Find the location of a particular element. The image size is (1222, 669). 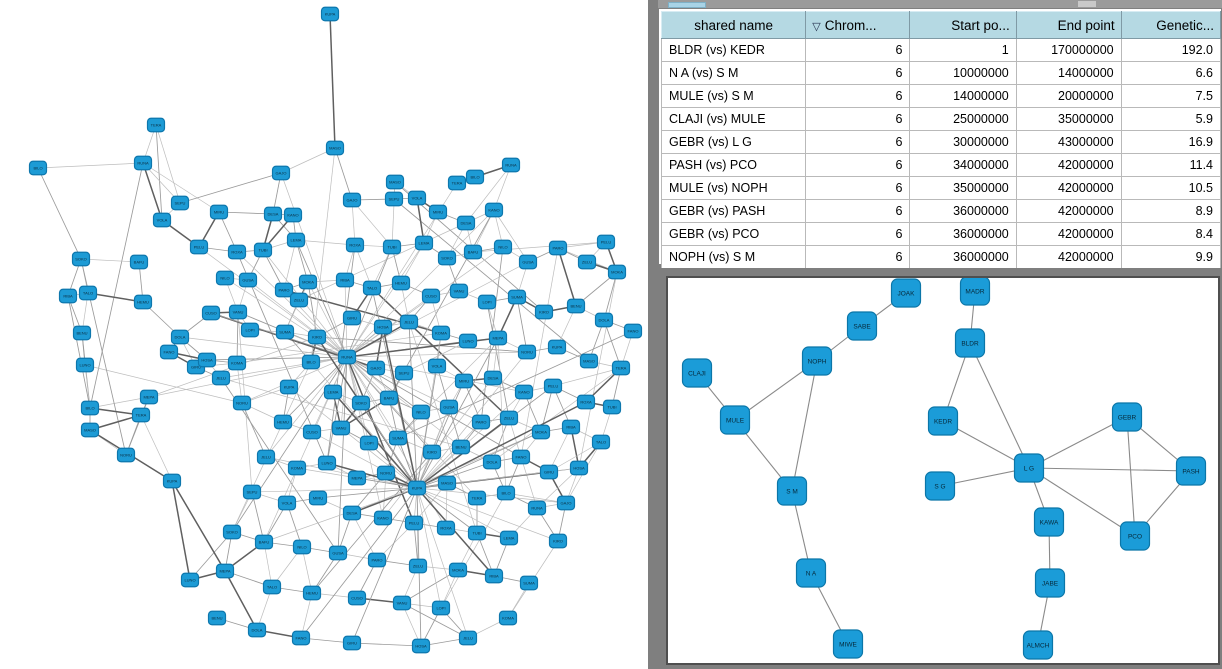

network-node-jabe: JABE is located at coordinates (1050, 583).